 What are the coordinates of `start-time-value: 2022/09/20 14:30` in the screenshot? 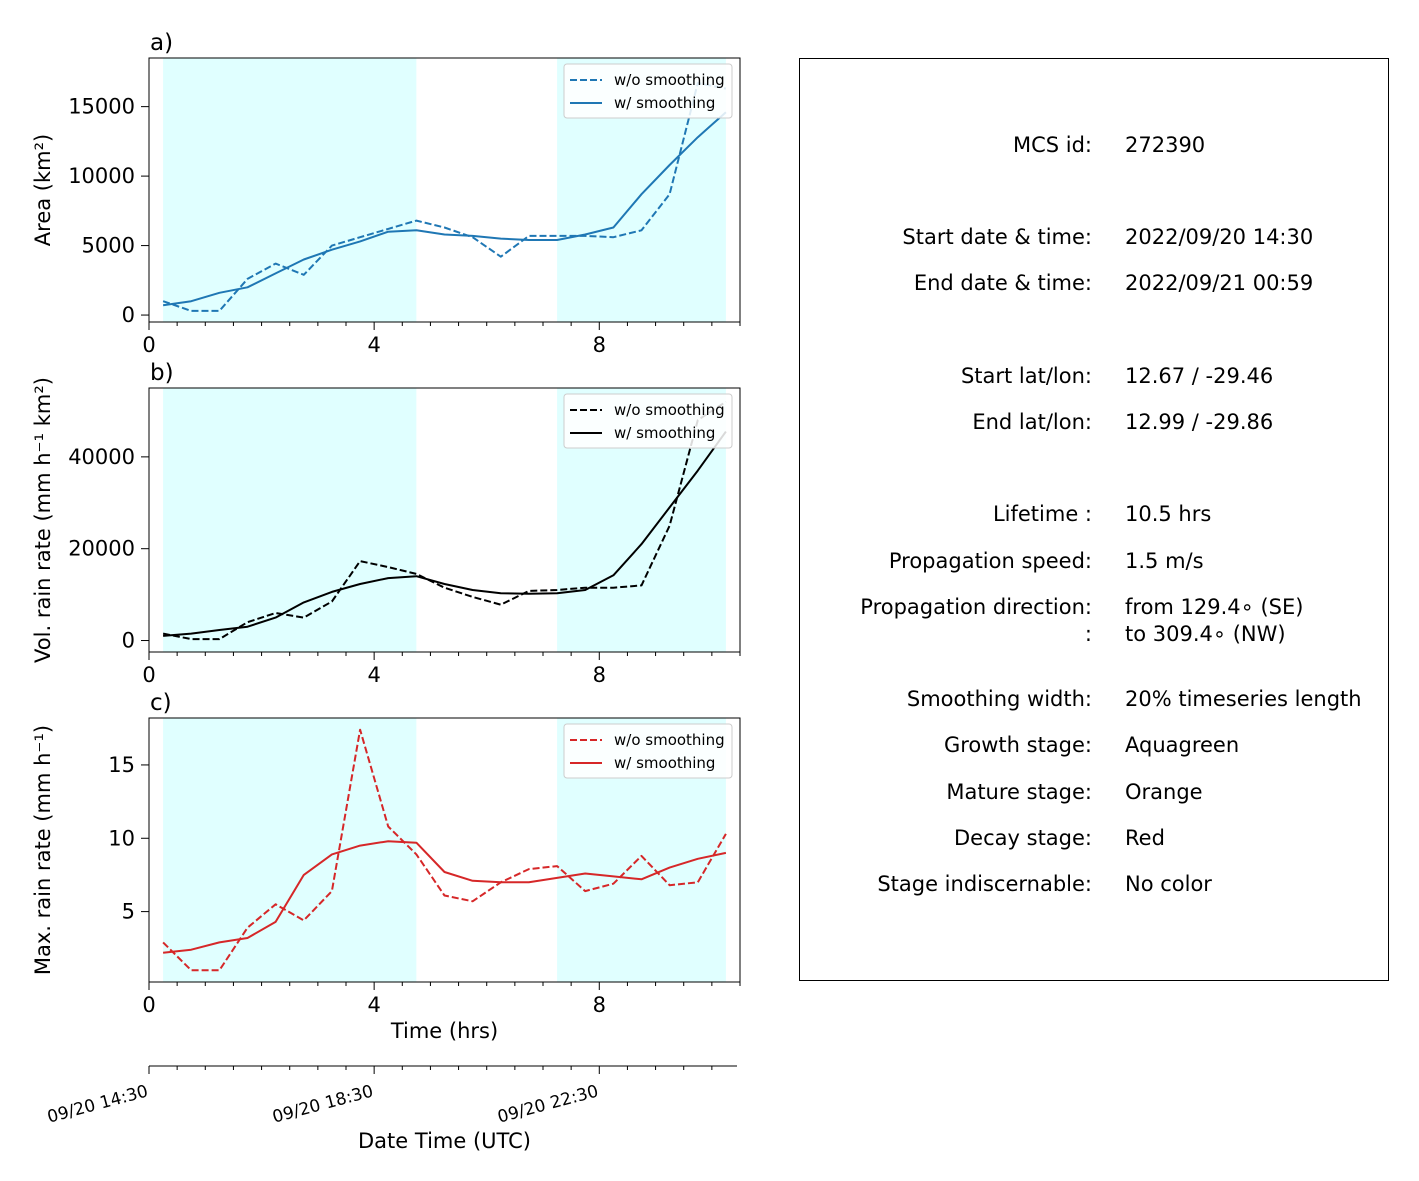 It's located at (1219, 237).